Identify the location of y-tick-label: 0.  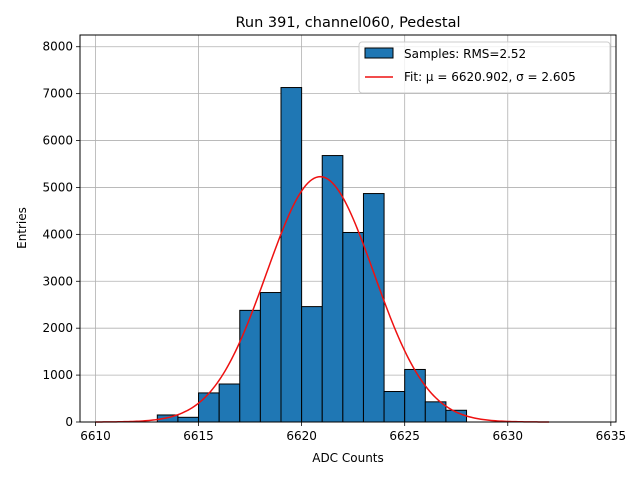
(69, 422).